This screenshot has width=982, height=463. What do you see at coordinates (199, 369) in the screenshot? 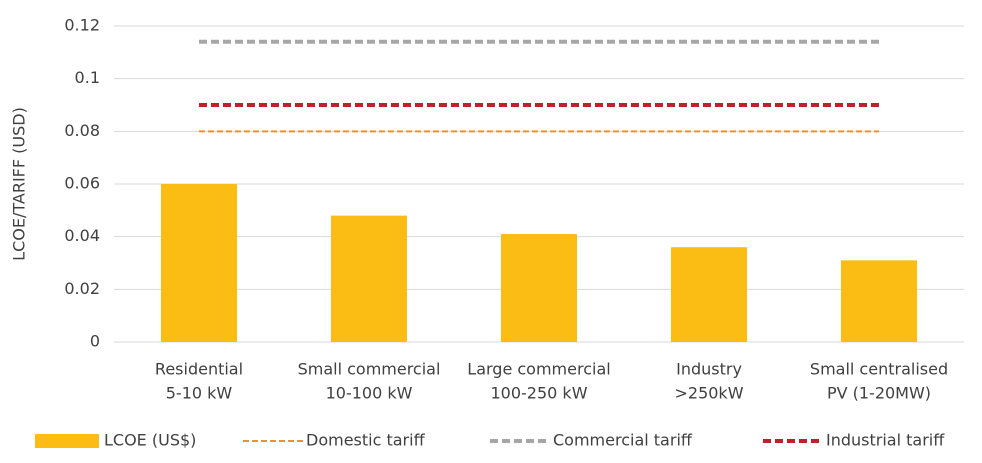
I see `x-tick-label: Residential` at bounding box center [199, 369].